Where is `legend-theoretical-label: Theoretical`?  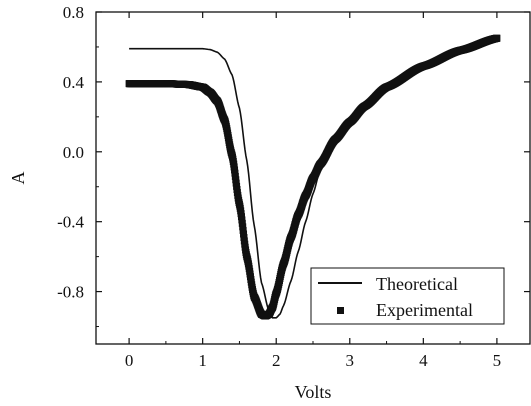 legend-theoretical-label: Theoretical is located at coordinates (417, 284).